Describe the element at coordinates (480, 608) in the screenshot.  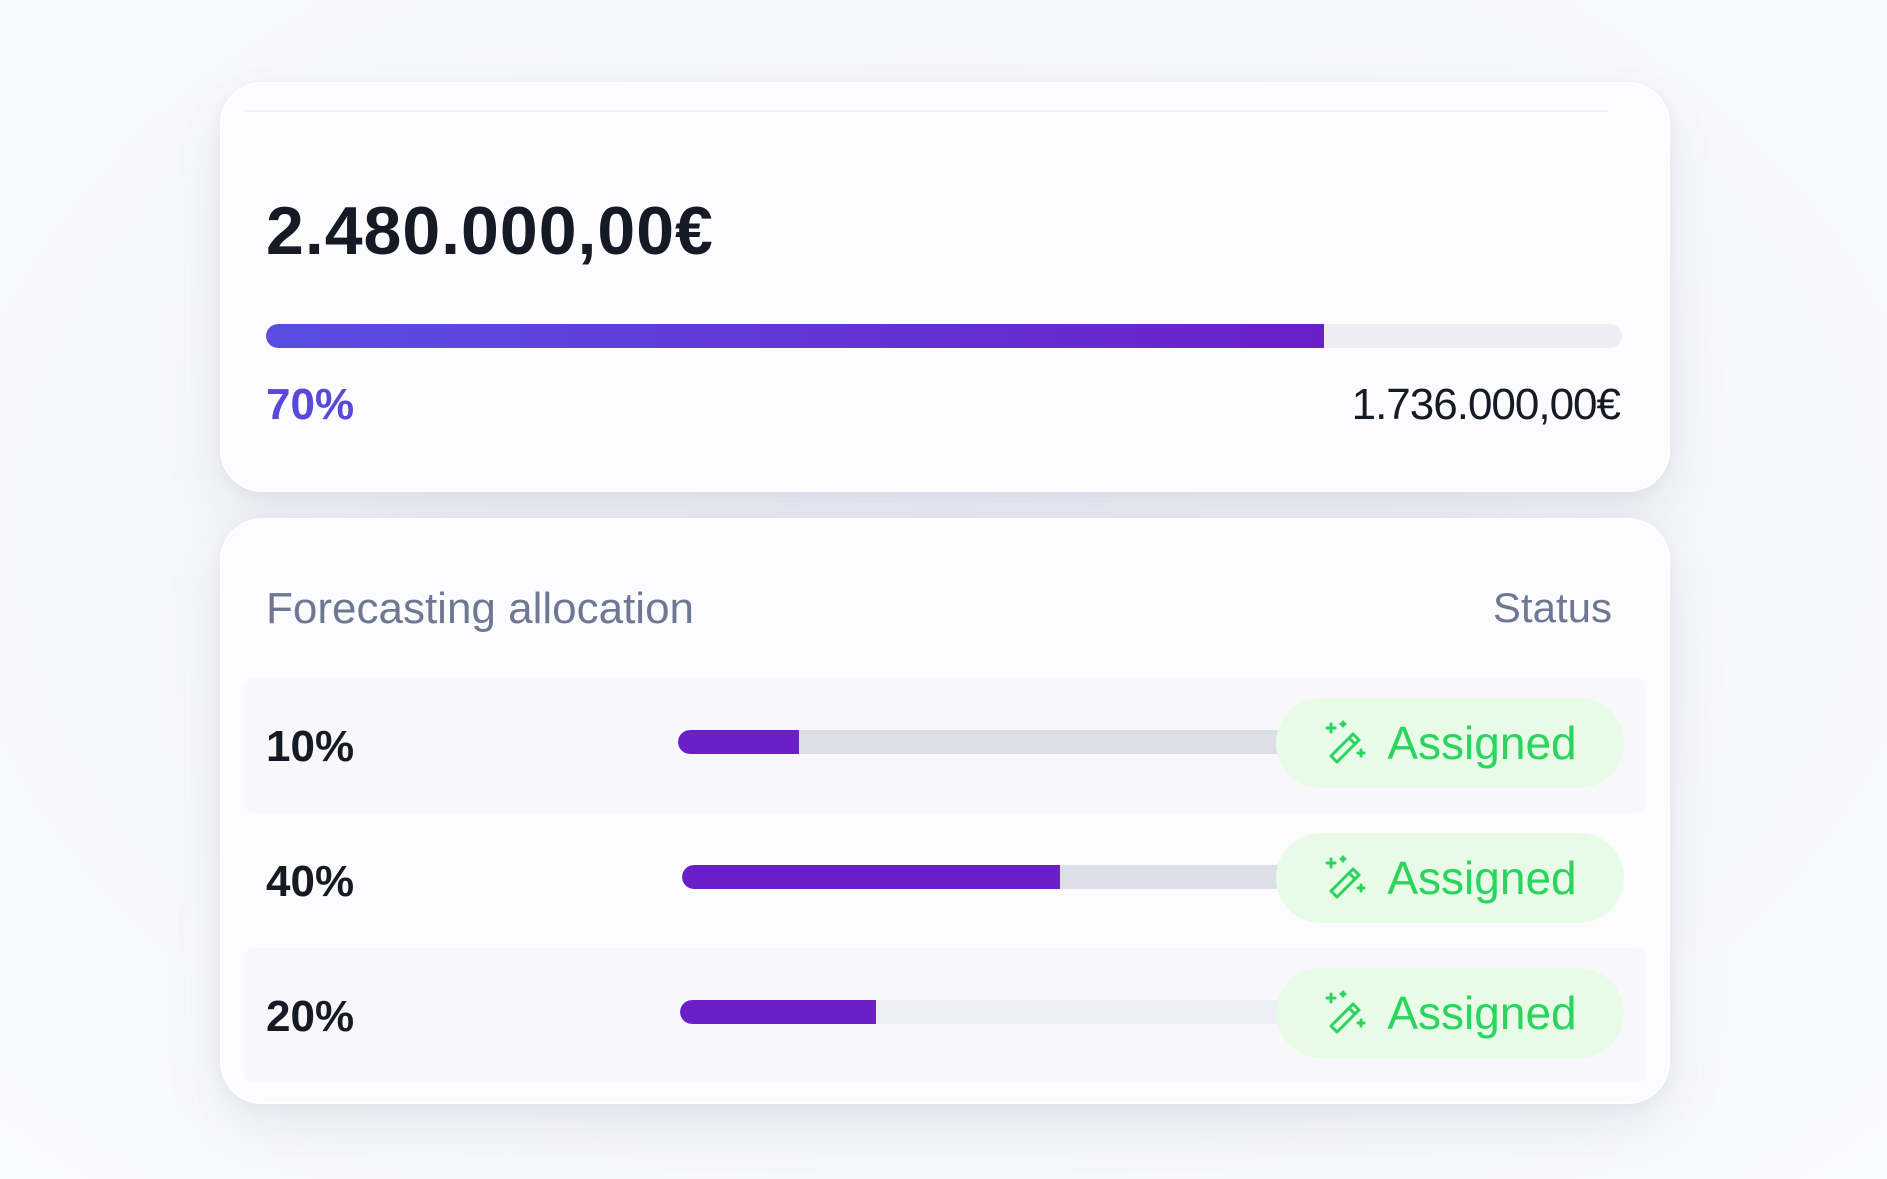
I see `allocation-title: Forecasting allocation` at that location.